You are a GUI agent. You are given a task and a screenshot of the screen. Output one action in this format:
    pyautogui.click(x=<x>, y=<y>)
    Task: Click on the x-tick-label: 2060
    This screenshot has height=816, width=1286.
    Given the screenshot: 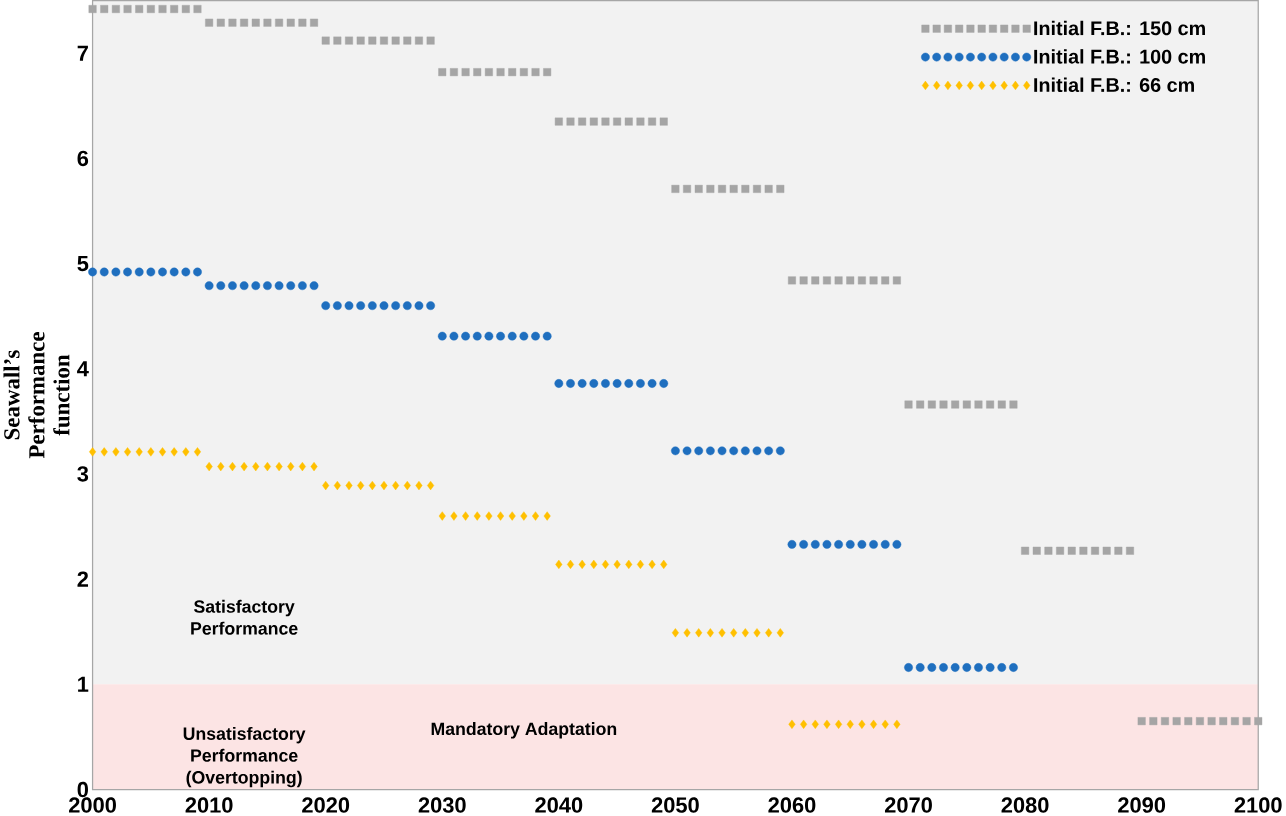 What is the action you would take?
    pyautogui.click(x=792, y=805)
    